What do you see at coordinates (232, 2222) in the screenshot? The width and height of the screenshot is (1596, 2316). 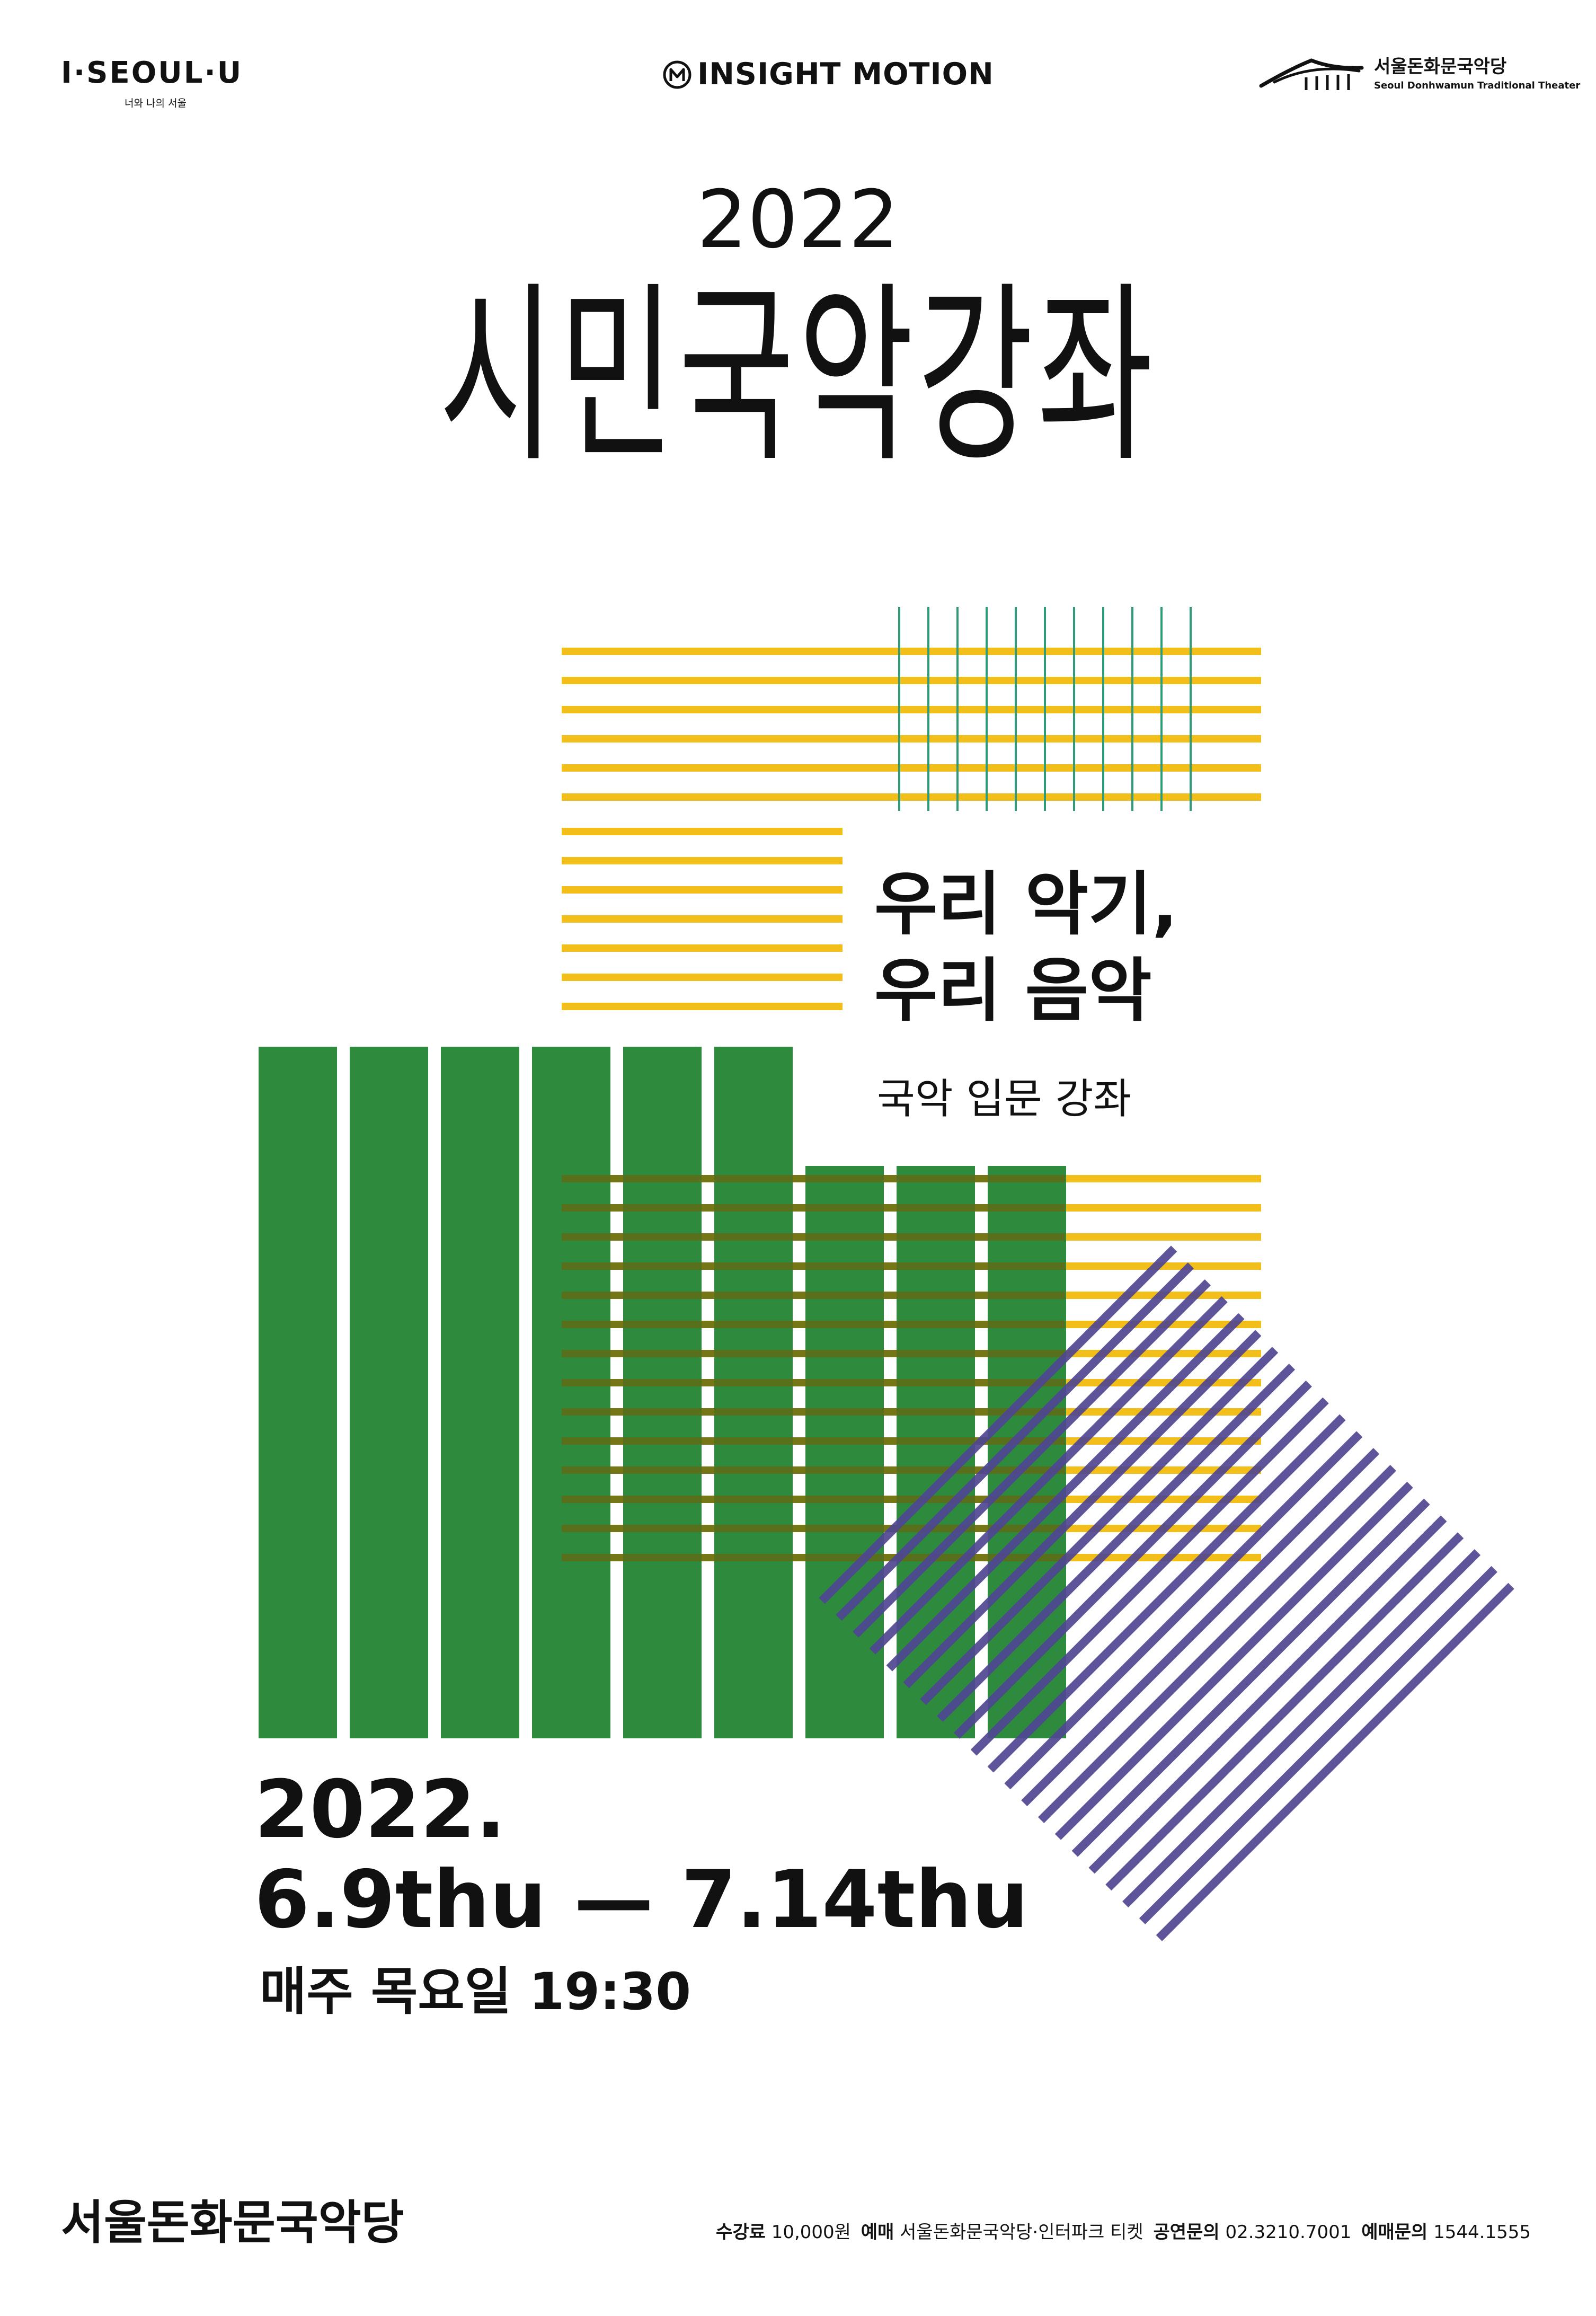 I see `venue-name: 서울돈화문국악당` at bounding box center [232, 2222].